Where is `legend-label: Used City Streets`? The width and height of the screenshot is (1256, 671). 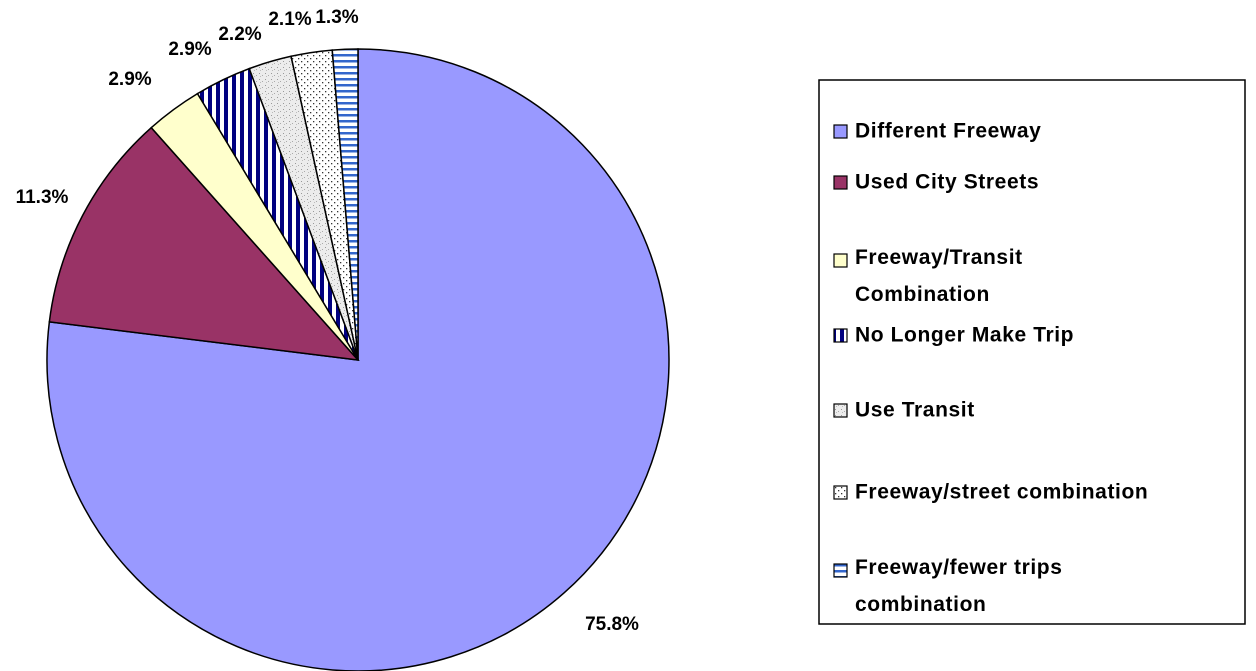
legend-label: Used City Streets is located at coordinates (947, 182).